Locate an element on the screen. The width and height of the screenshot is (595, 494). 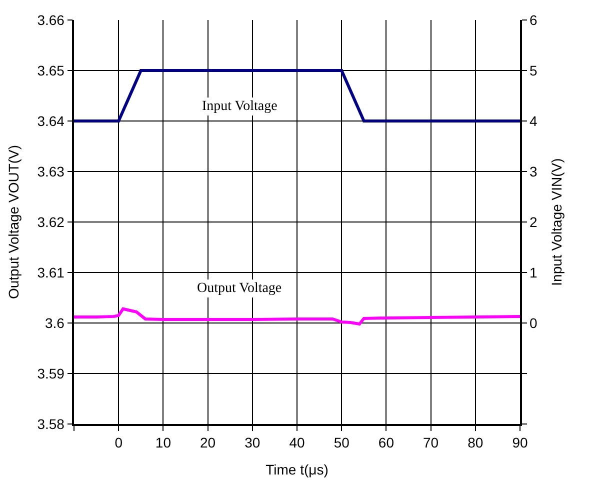
x-tick-label: 90 is located at coordinates (520, 442).